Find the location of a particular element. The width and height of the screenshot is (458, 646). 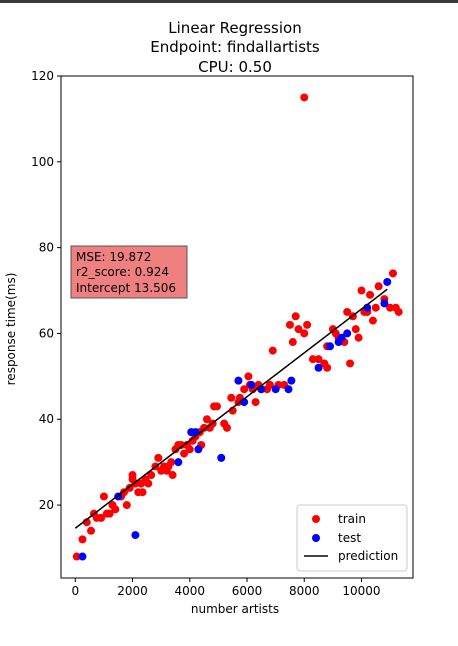

x-tick-label: 0 is located at coordinates (75, 591).